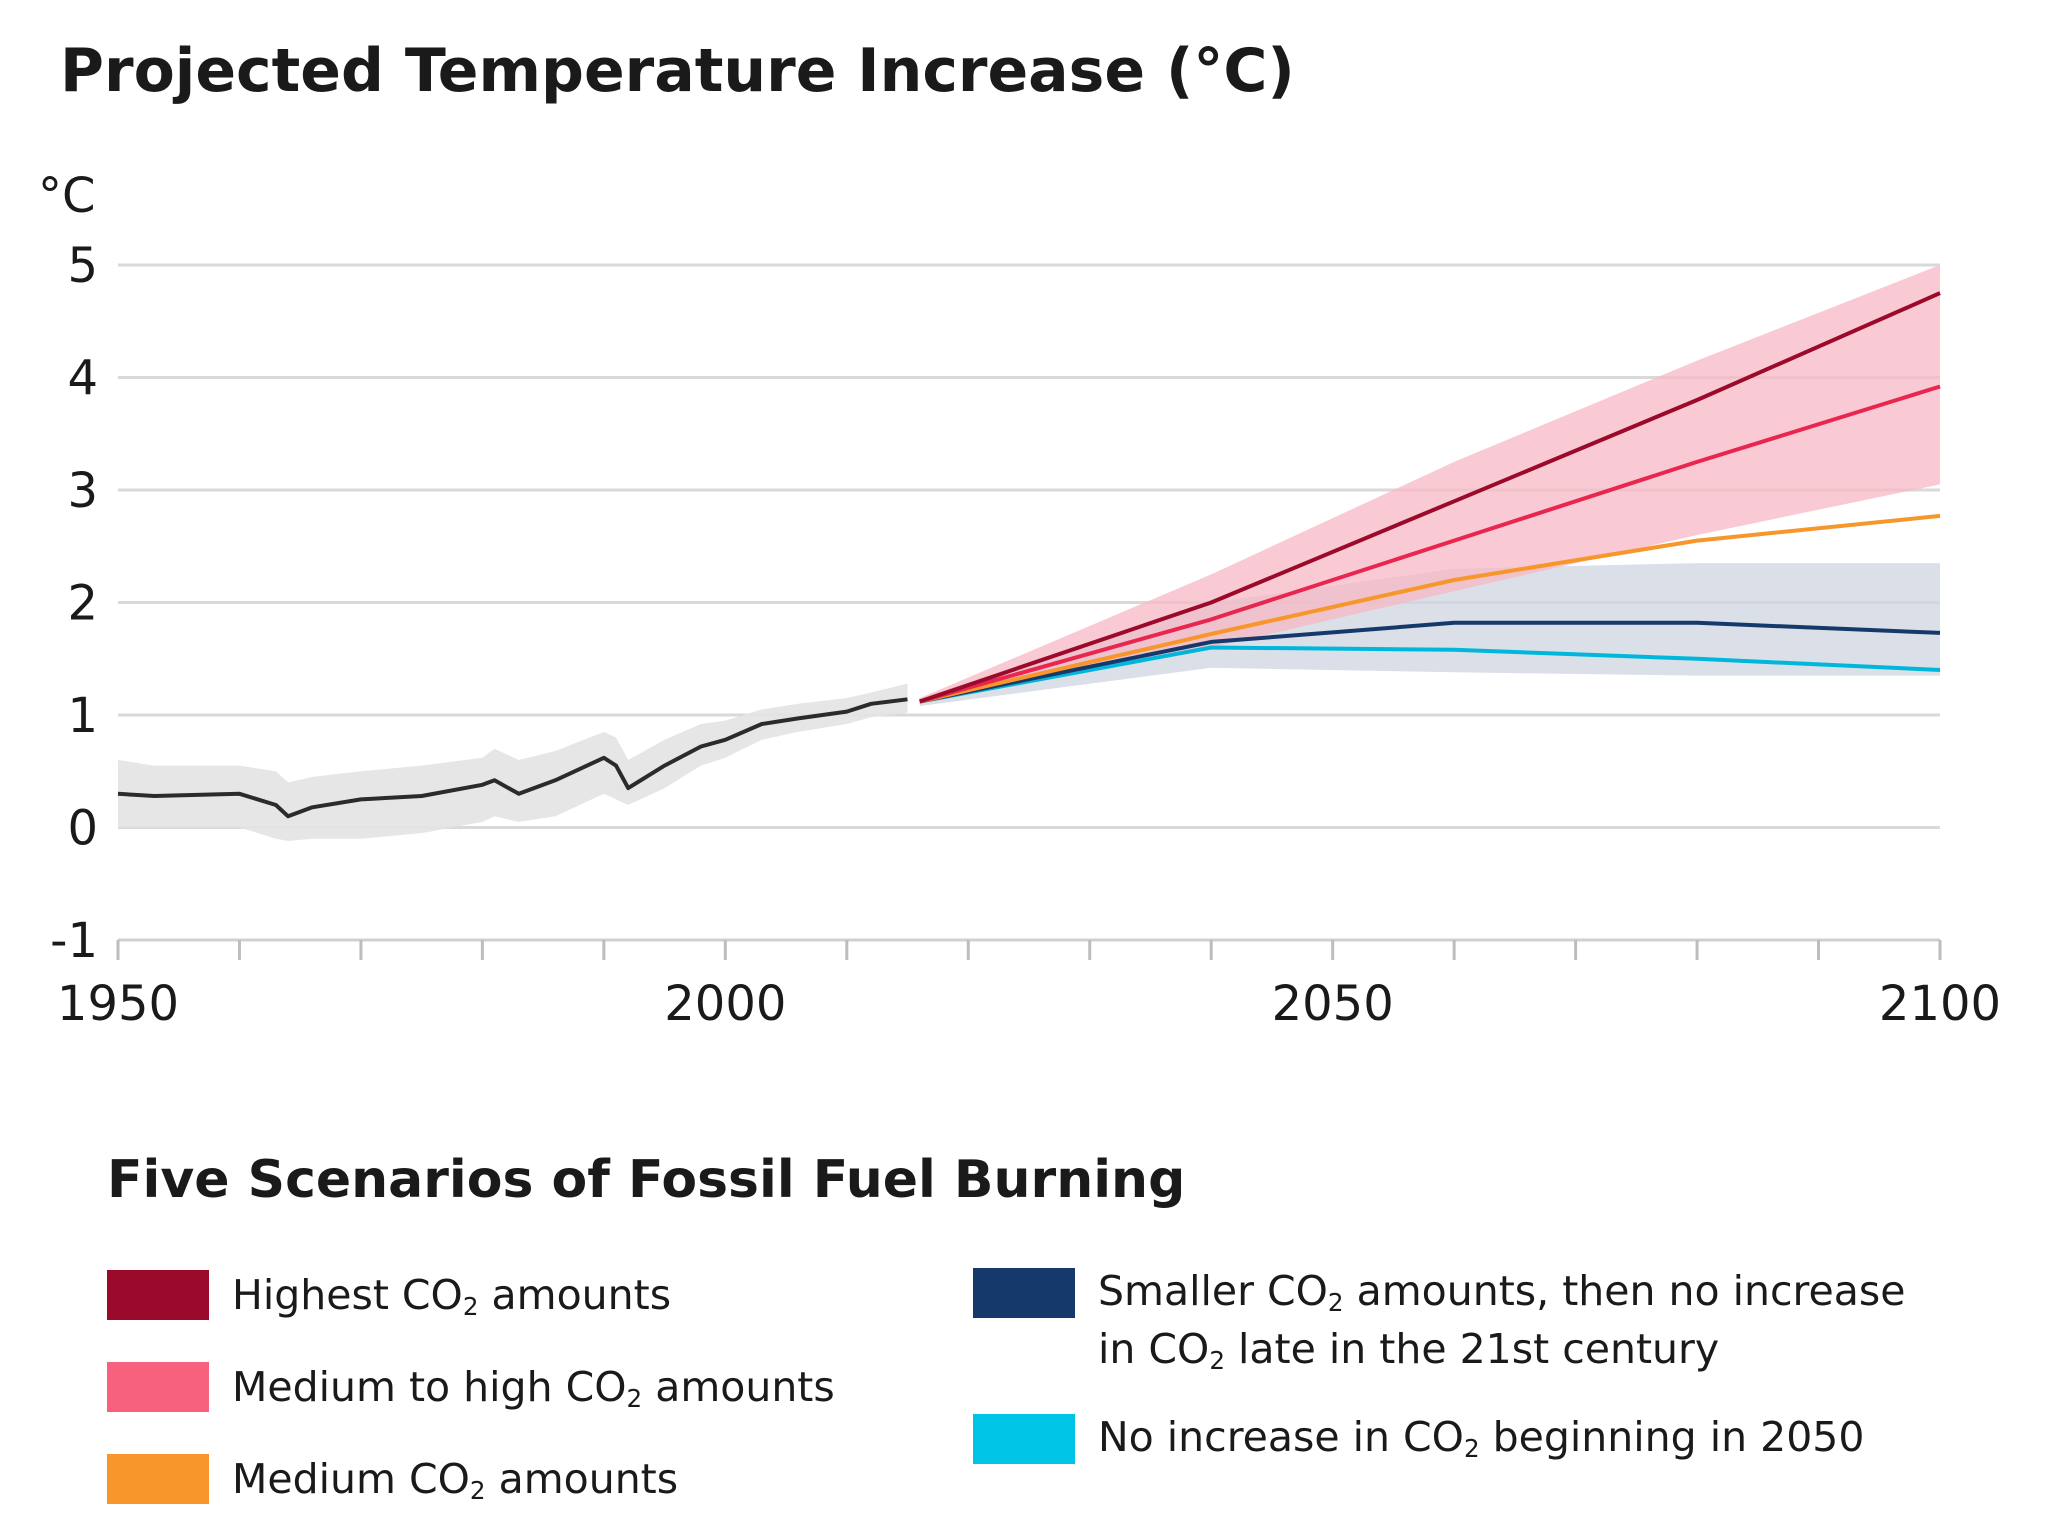 This screenshot has height=1524, width=2048. I want to click on x-tick-label: 2100, so click(1940, 1004).